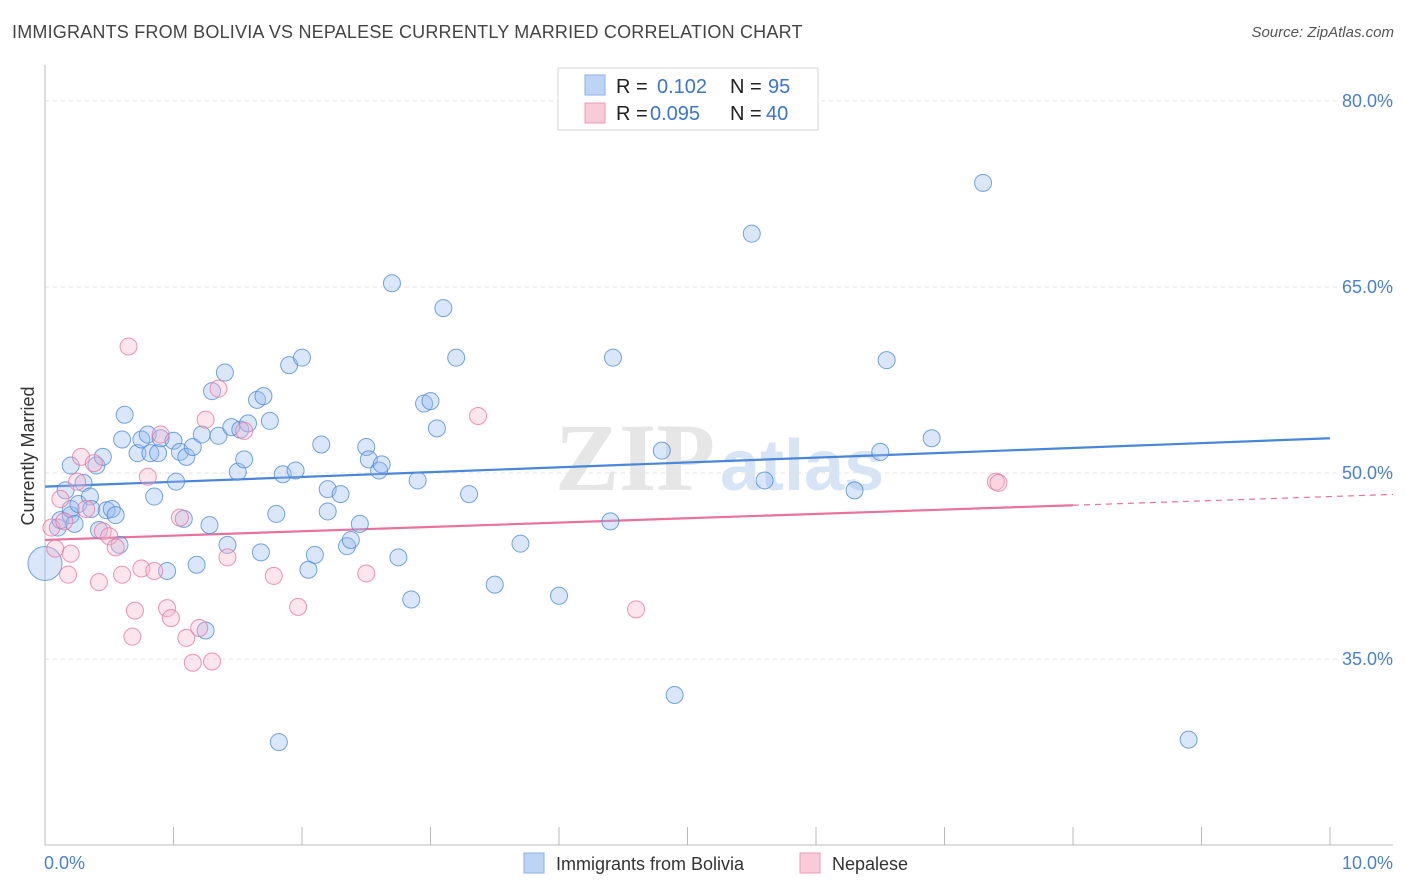  What do you see at coordinates (1367, 287) in the screenshot?
I see `y-tick-label-2: 65.0%` at bounding box center [1367, 287].